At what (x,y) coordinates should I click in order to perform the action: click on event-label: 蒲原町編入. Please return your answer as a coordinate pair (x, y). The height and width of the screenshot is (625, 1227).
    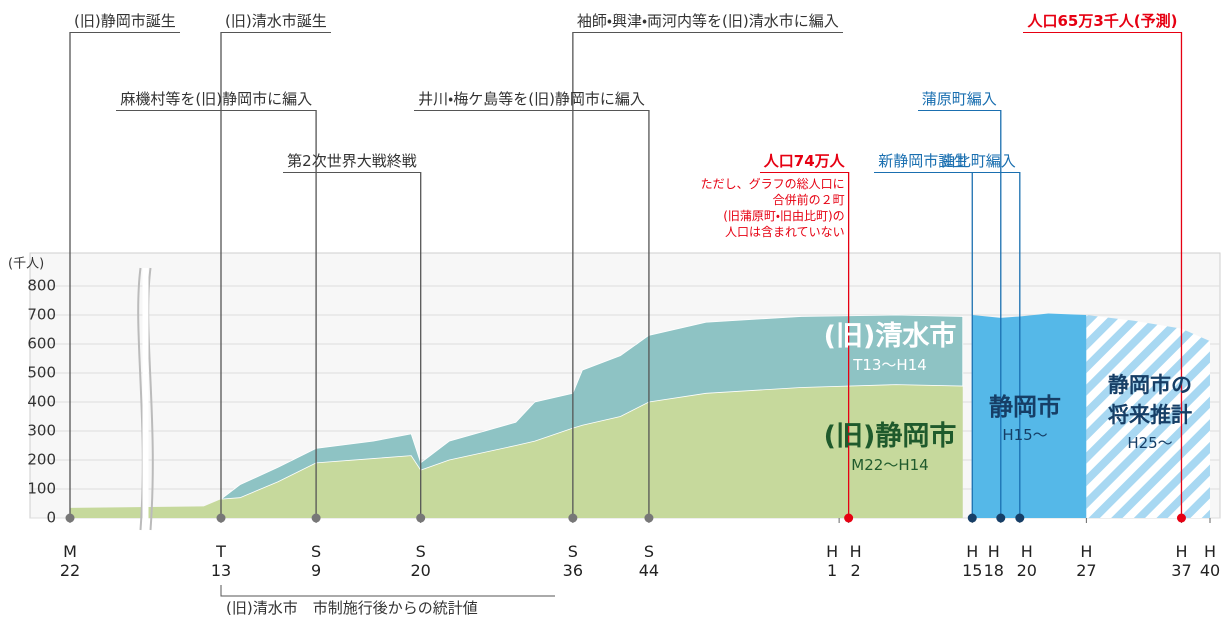
    Looking at the image, I should click on (959, 99).